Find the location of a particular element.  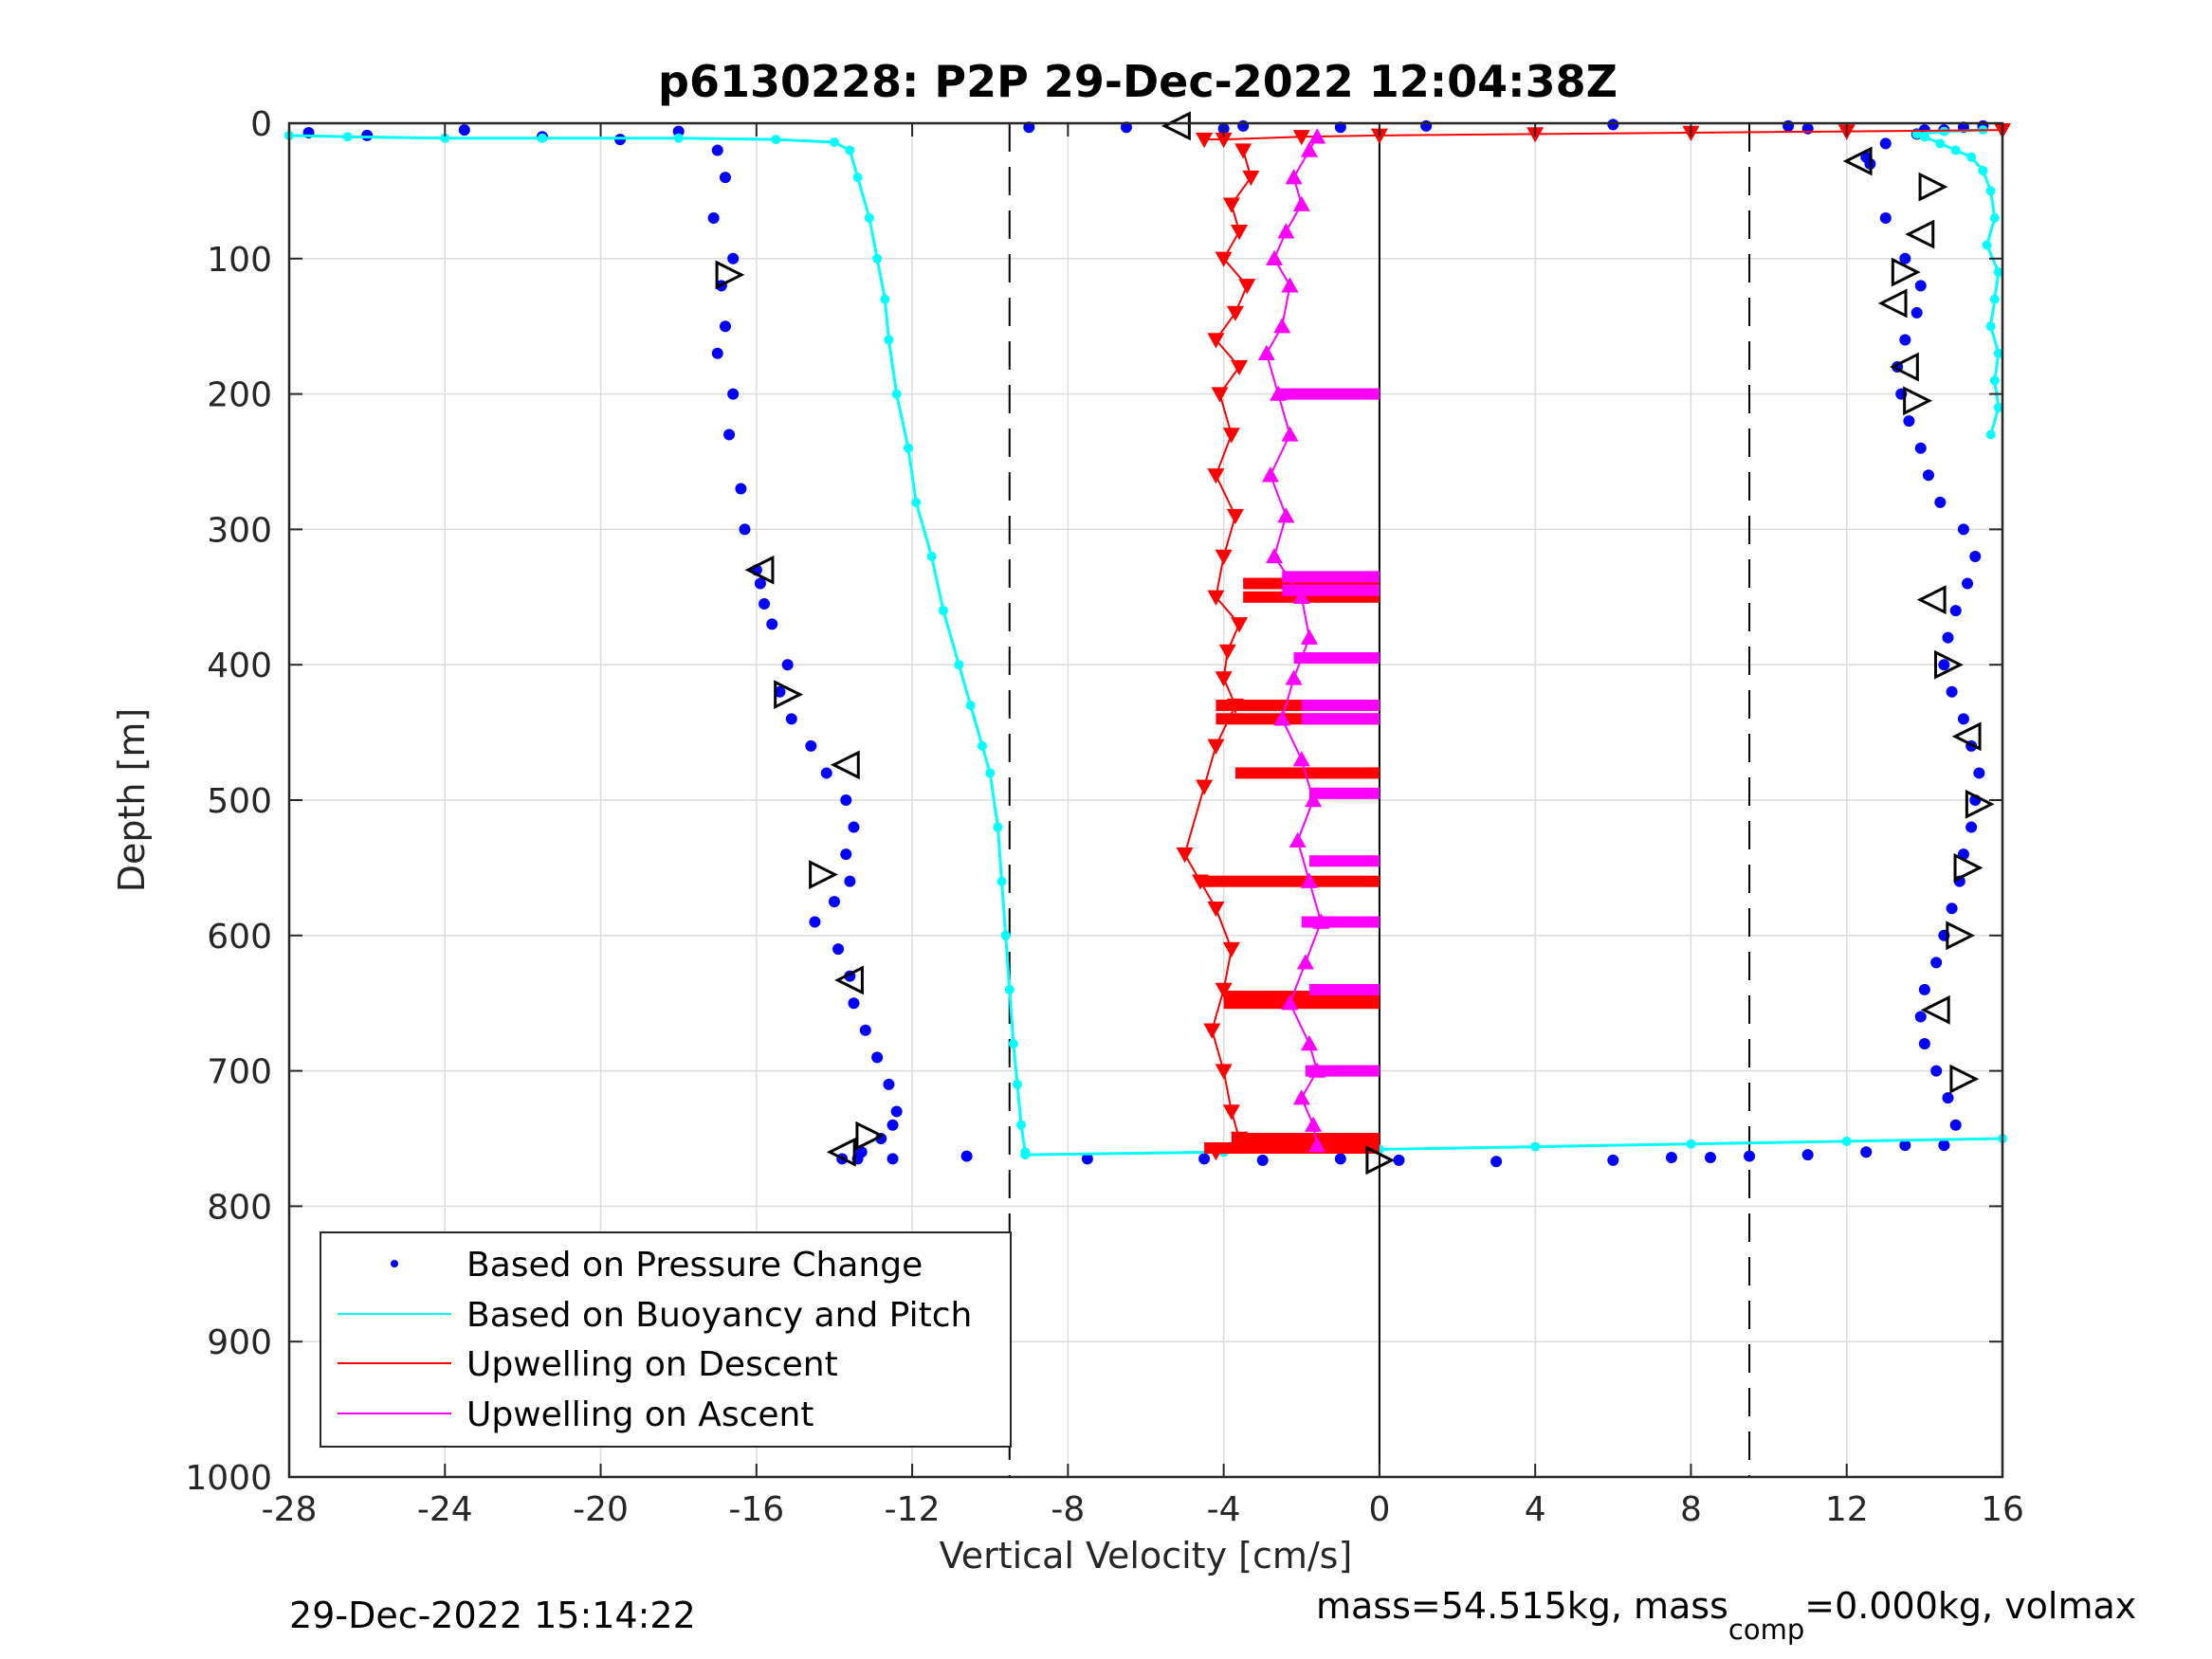

legend-label-buoyancy-pitch: Based on Buoyancy and Pitch is located at coordinates (719, 1315).